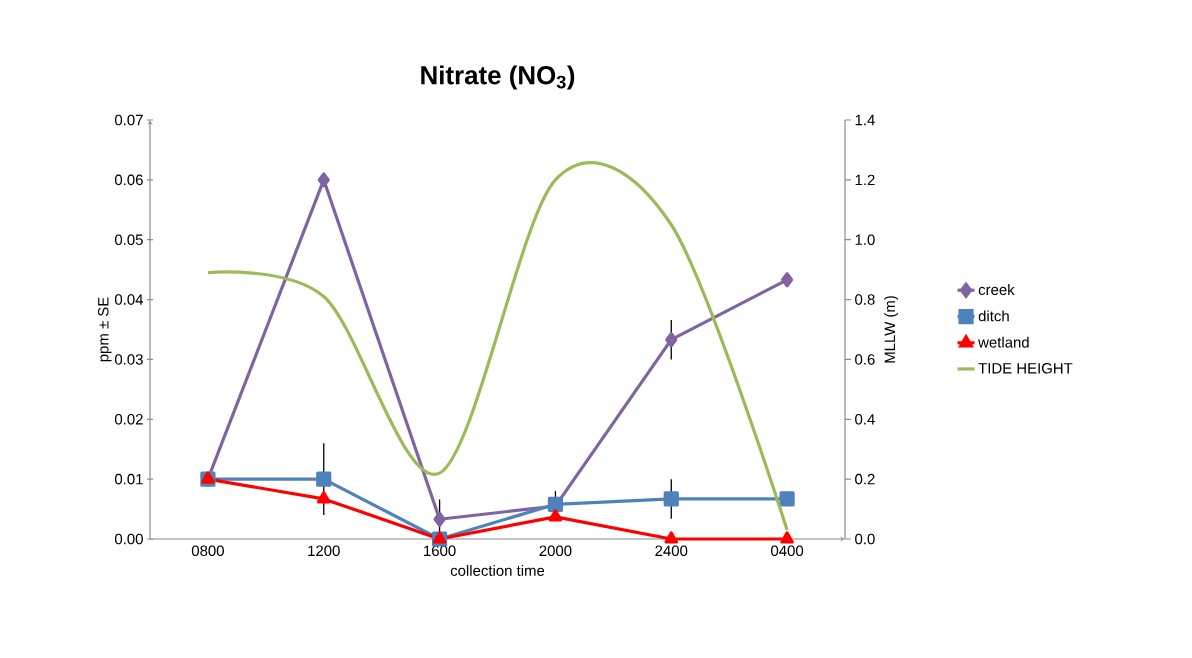  I want to click on x-axis-title: collection time, so click(497, 570).